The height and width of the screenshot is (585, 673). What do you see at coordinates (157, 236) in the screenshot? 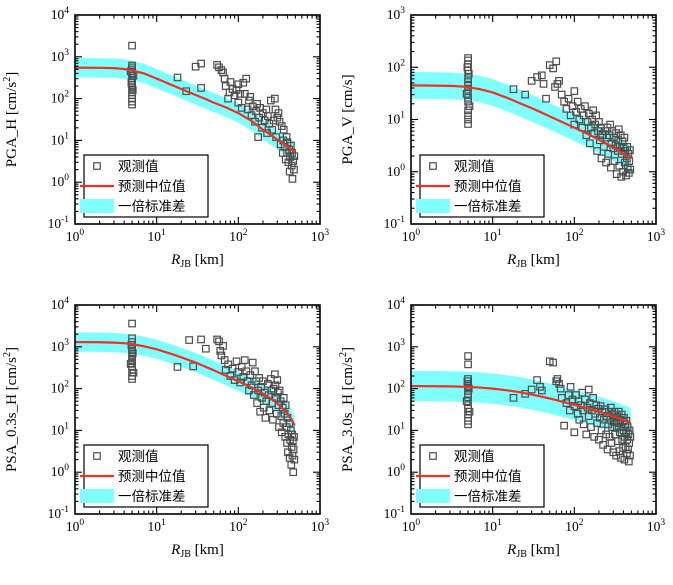
I see `x-tick-label: 10¹` at bounding box center [157, 236].